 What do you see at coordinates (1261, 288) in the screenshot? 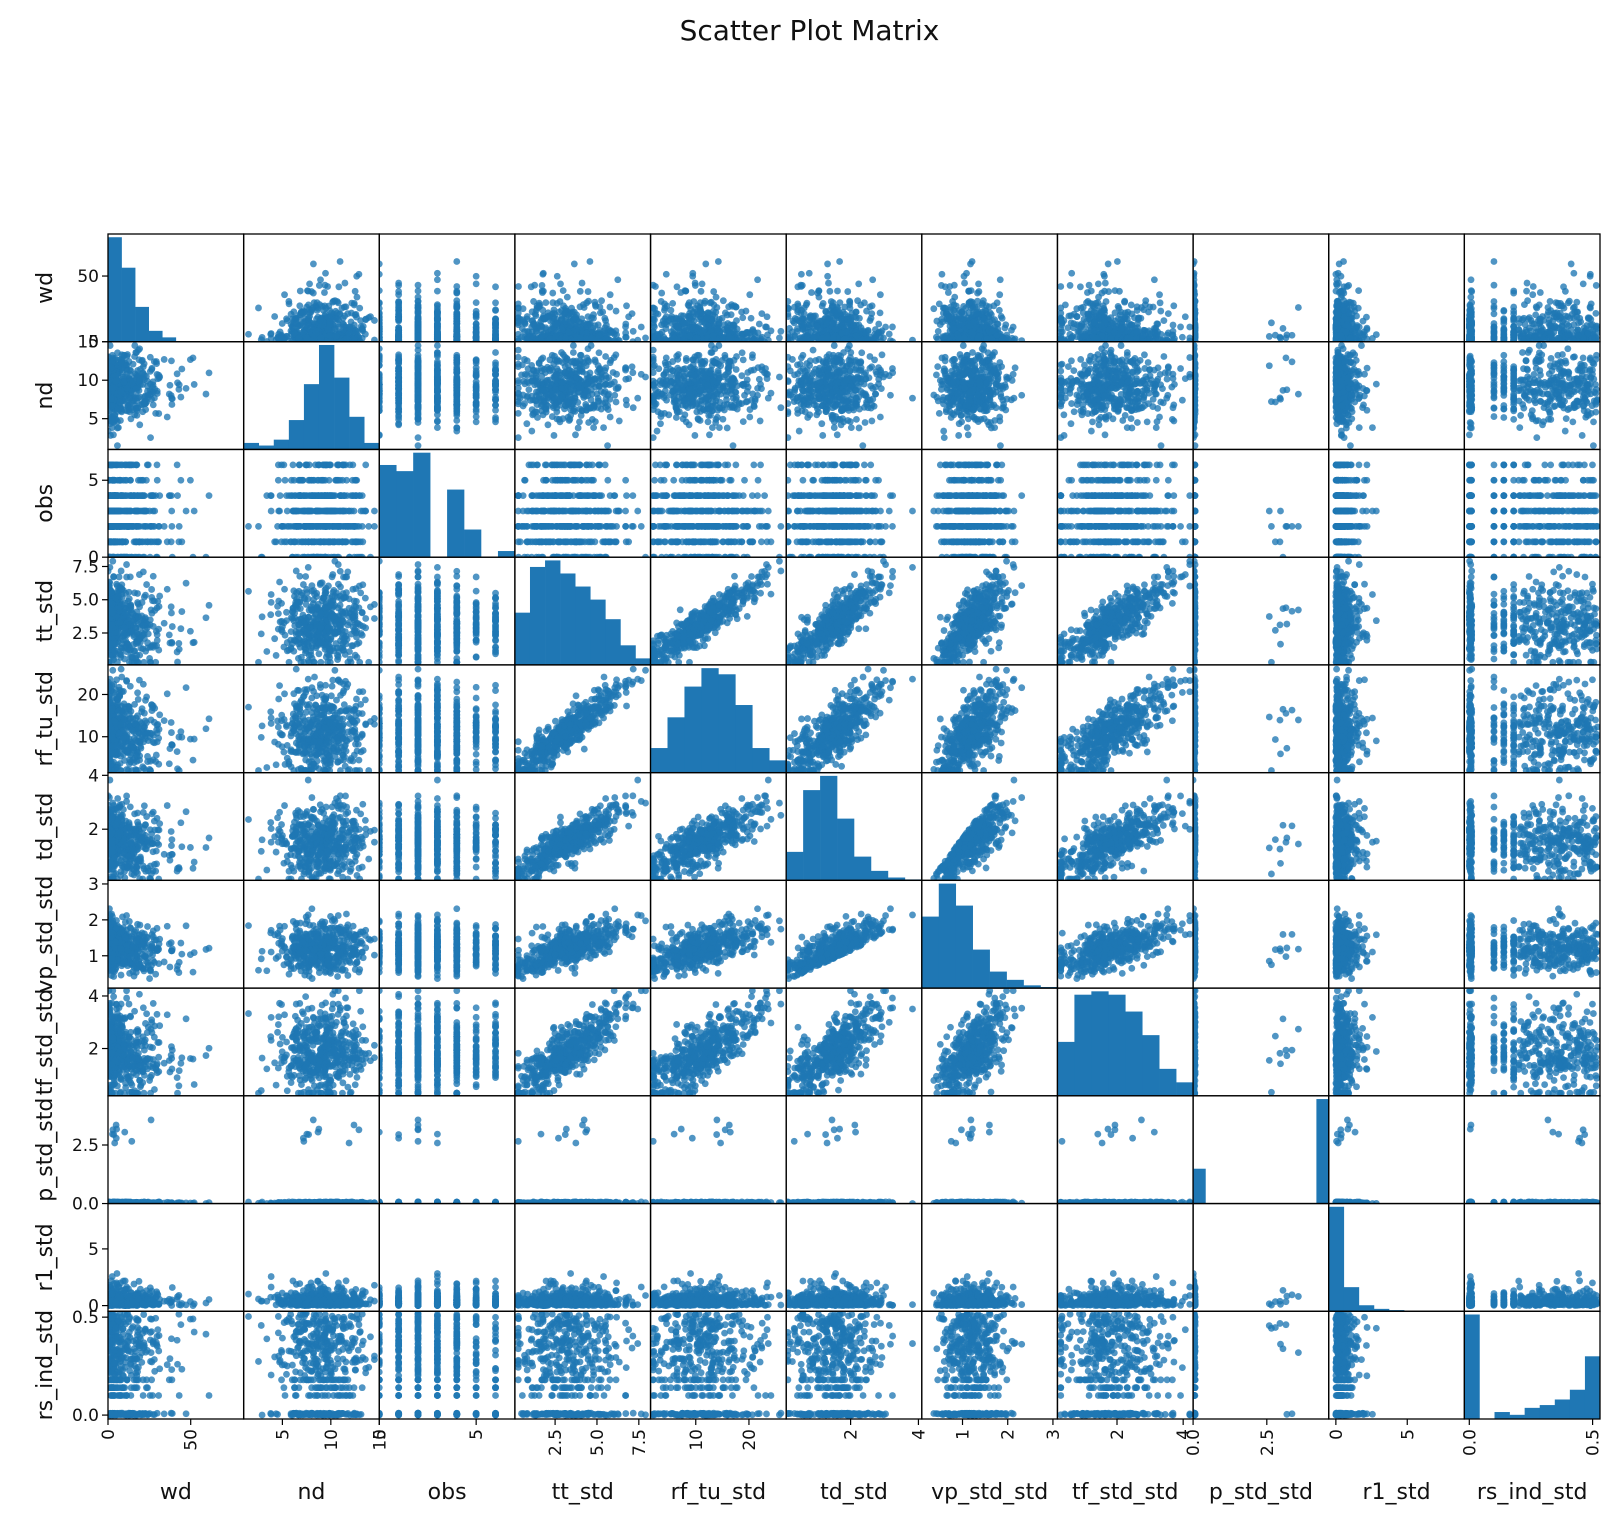
I see `panel-frame` at bounding box center [1261, 288].